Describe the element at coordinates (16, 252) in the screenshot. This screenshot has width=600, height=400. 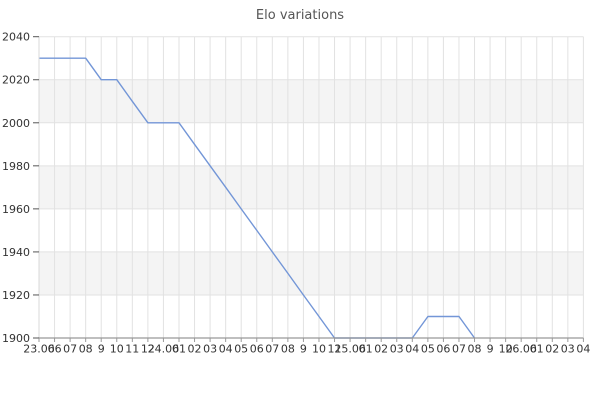
I see `y-tick-label: 1940` at that location.